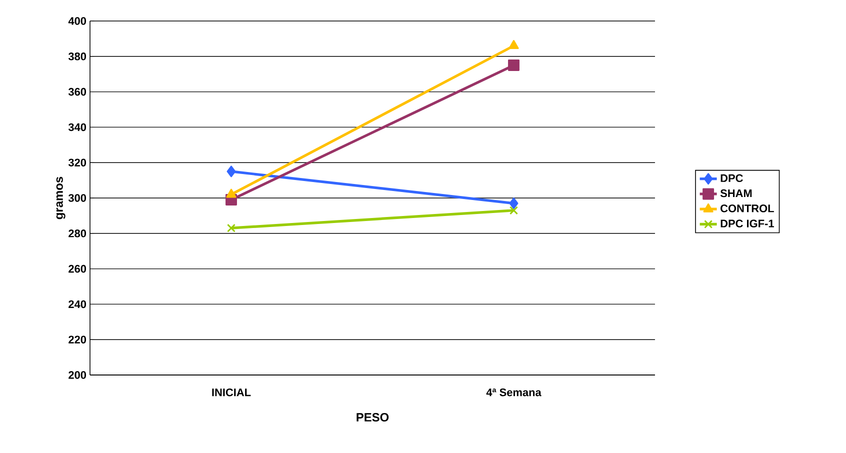 This screenshot has width=846, height=453. What do you see at coordinates (77, 92) in the screenshot?
I see `y-tick-label: 360` at bounding box center [77, 92].